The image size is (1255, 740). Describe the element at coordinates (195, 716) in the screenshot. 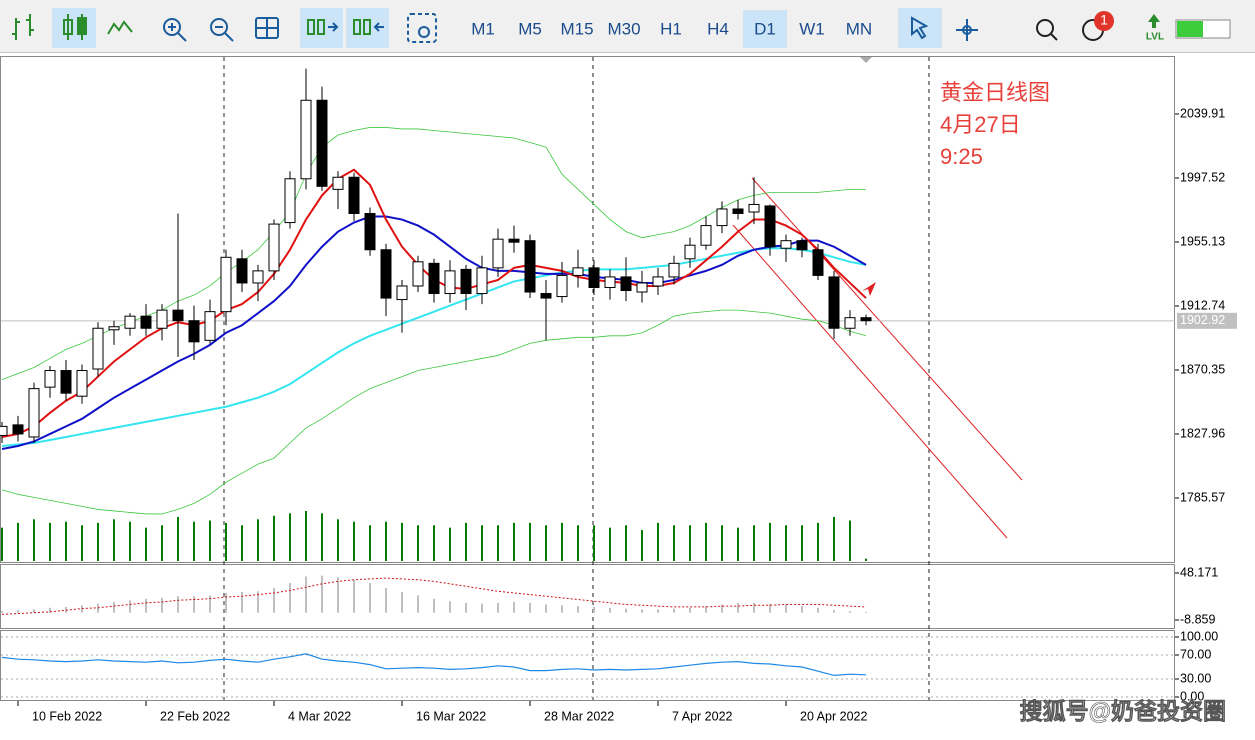

I see `x-tick-label: 22 Feb 2022` at that location.